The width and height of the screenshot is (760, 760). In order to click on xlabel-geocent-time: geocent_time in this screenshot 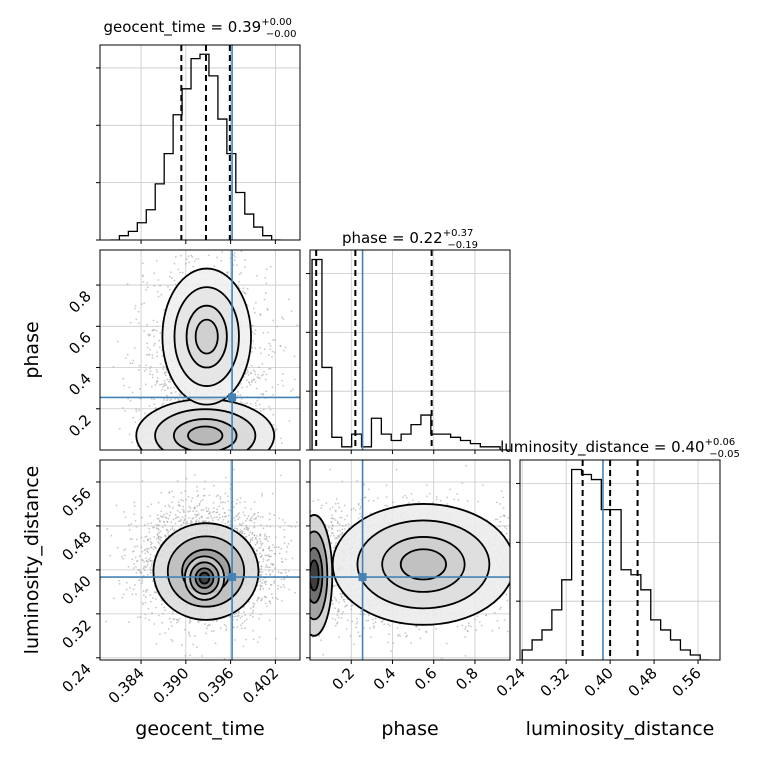, I will do `click(199, 729)`.